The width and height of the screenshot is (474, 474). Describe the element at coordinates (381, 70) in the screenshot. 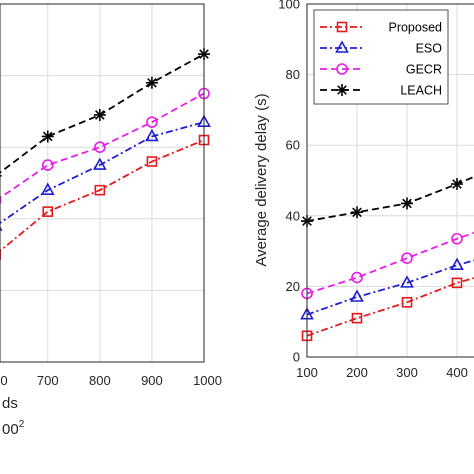

I see `legend-entry-gecr: GECR` at that location.